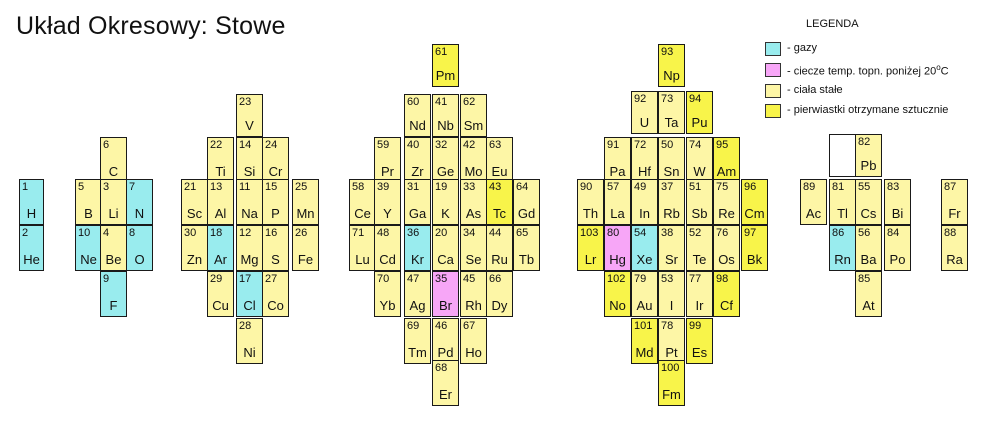 This screenshot has width=1000, height=425. What do you see at coordinates (445, 202) in the screenshot?
I see `element-cell-k: 19 K` at bounding box center [445, 202].